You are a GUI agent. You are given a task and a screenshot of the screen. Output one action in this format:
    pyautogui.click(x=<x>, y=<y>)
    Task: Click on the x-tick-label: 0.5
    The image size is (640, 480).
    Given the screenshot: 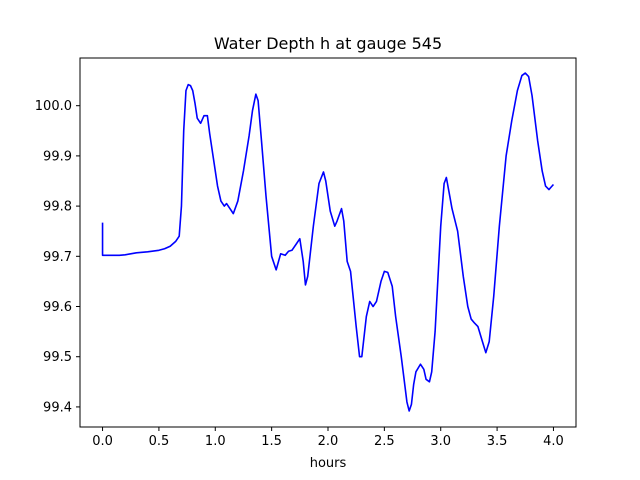 What is the action you would take?
    pyautogui.click(x=159, y=441)
    